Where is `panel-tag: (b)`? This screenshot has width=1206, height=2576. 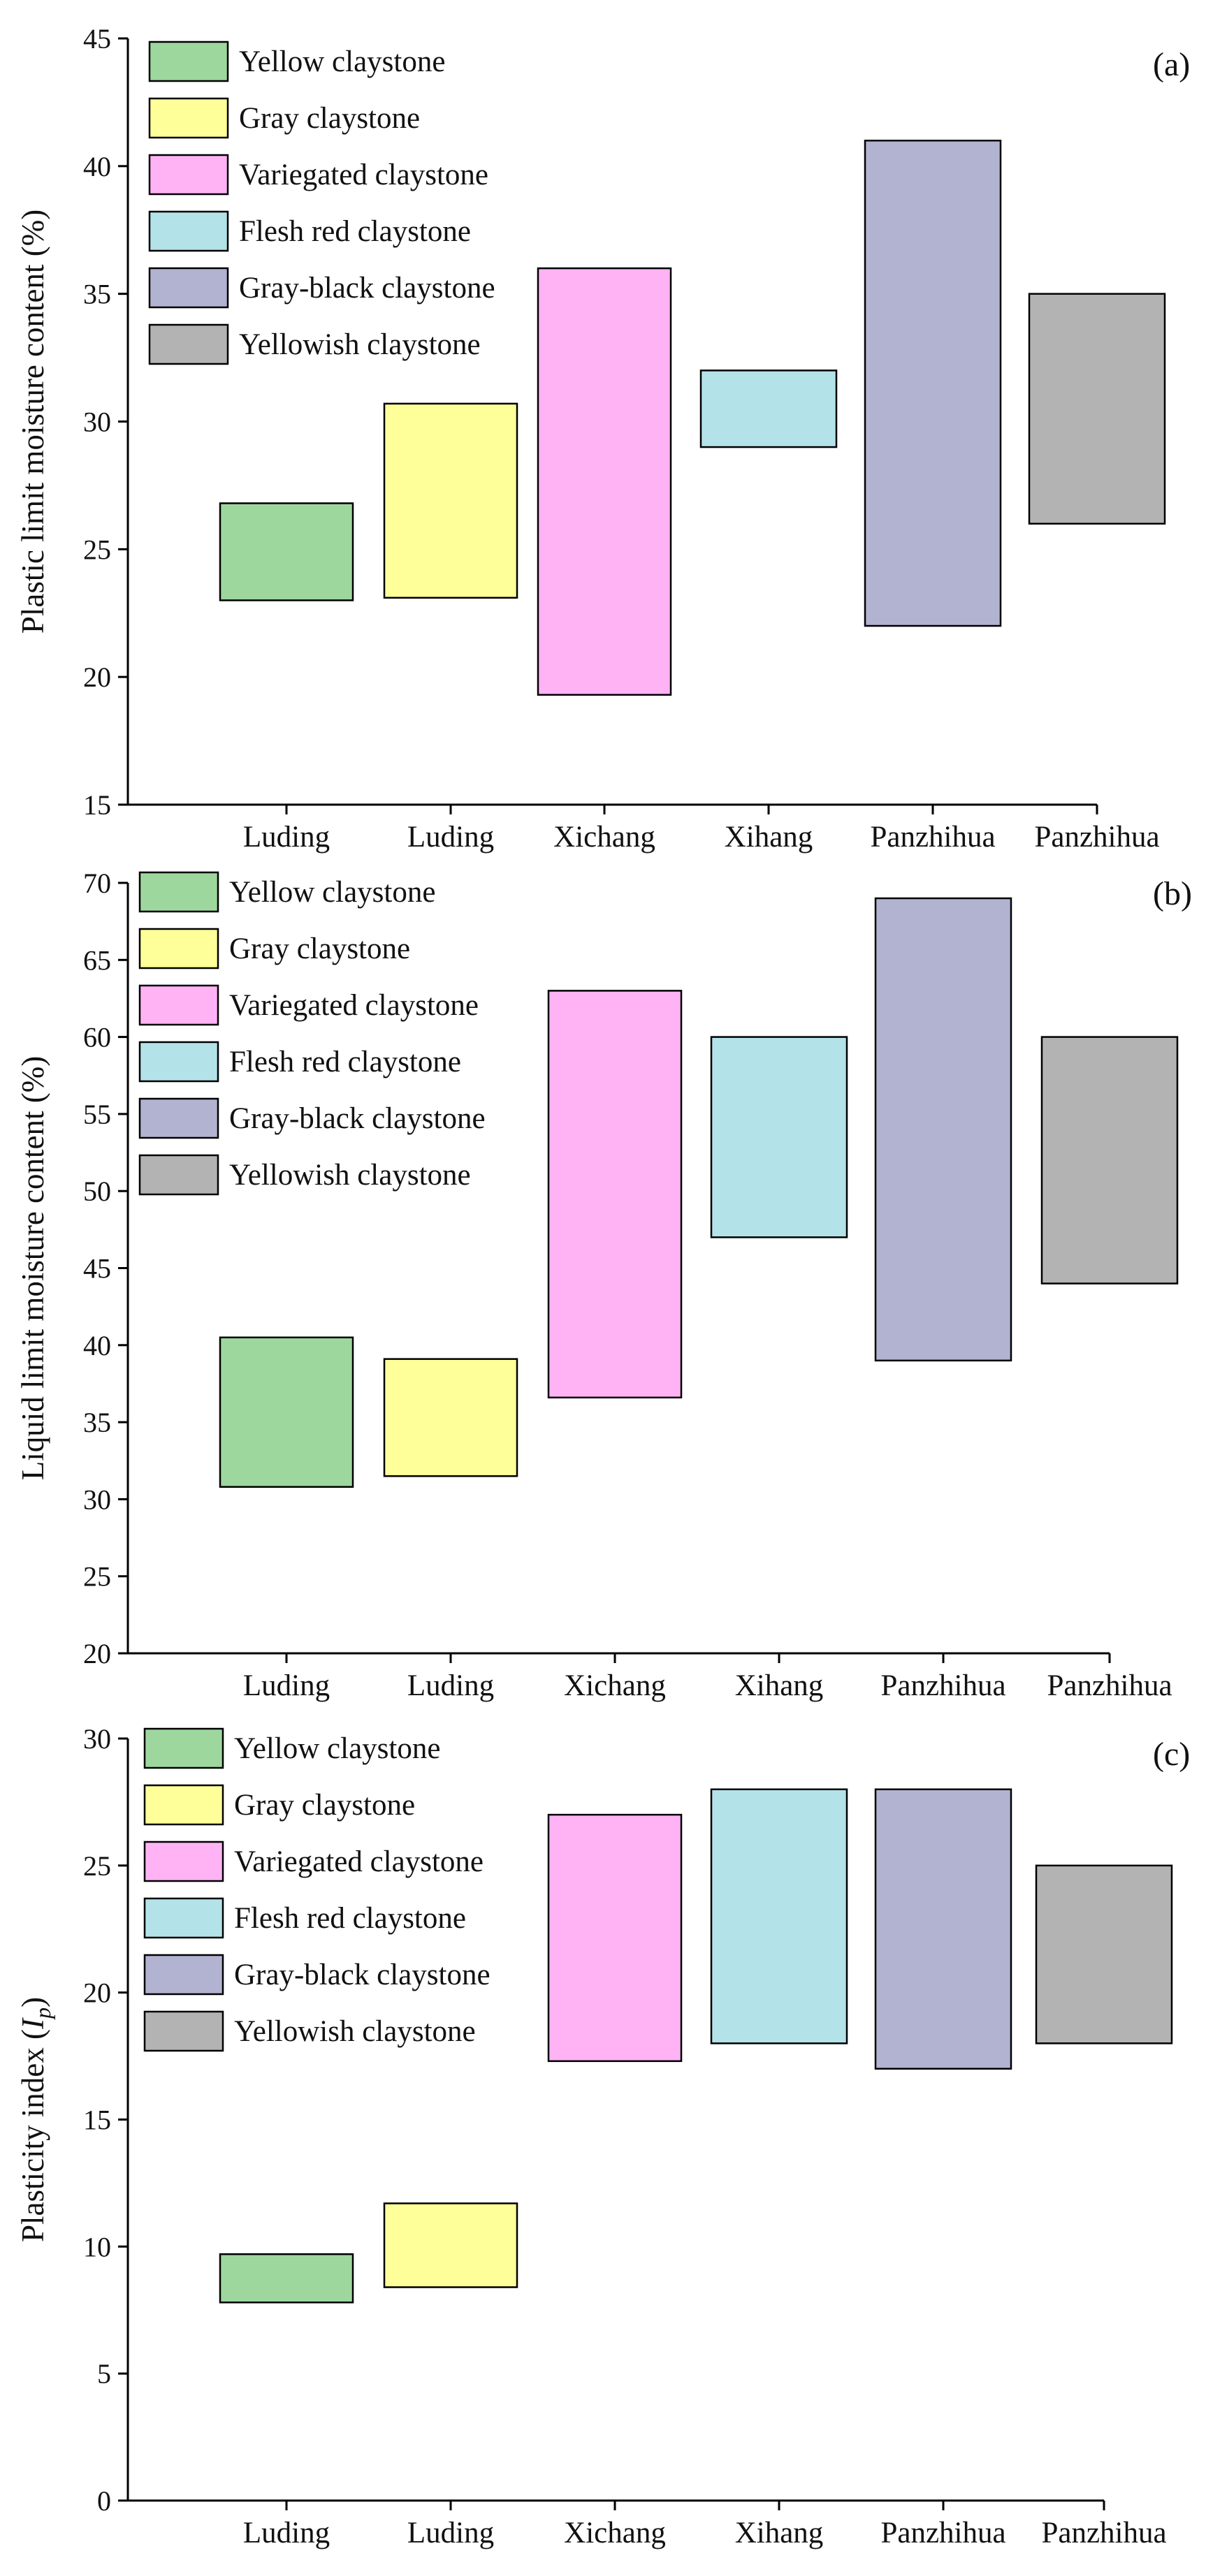 panel-tag: (b) is located at coordinates (1172, 893).